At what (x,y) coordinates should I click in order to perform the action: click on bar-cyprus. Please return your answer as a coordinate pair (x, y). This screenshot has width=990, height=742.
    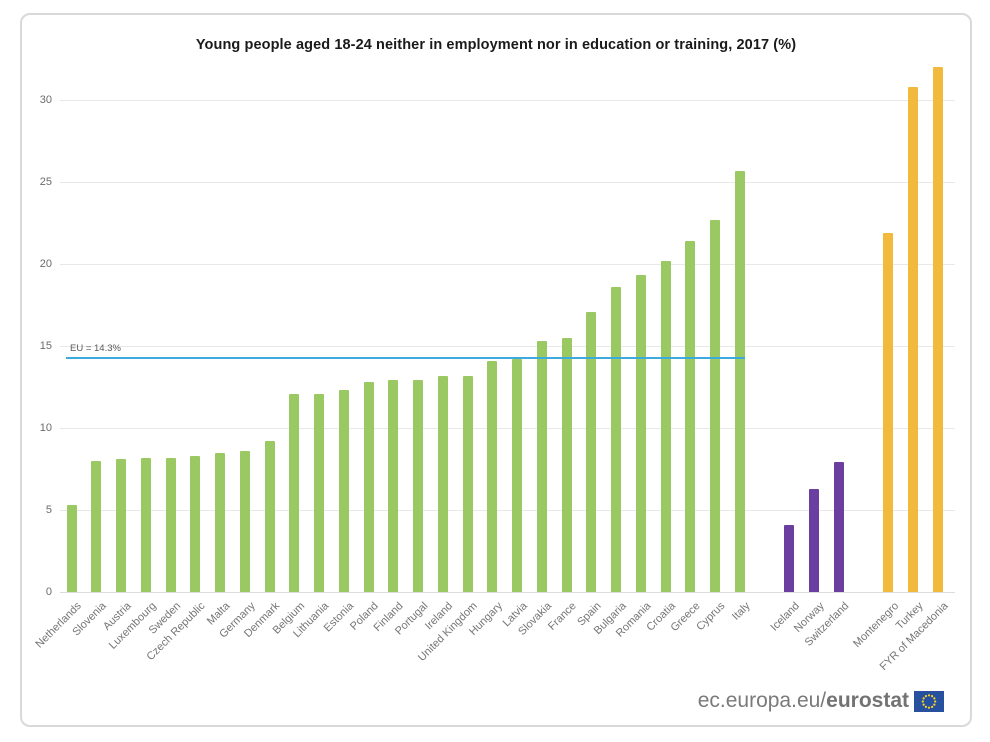
    Looking at the image, I should click on (715, 405).